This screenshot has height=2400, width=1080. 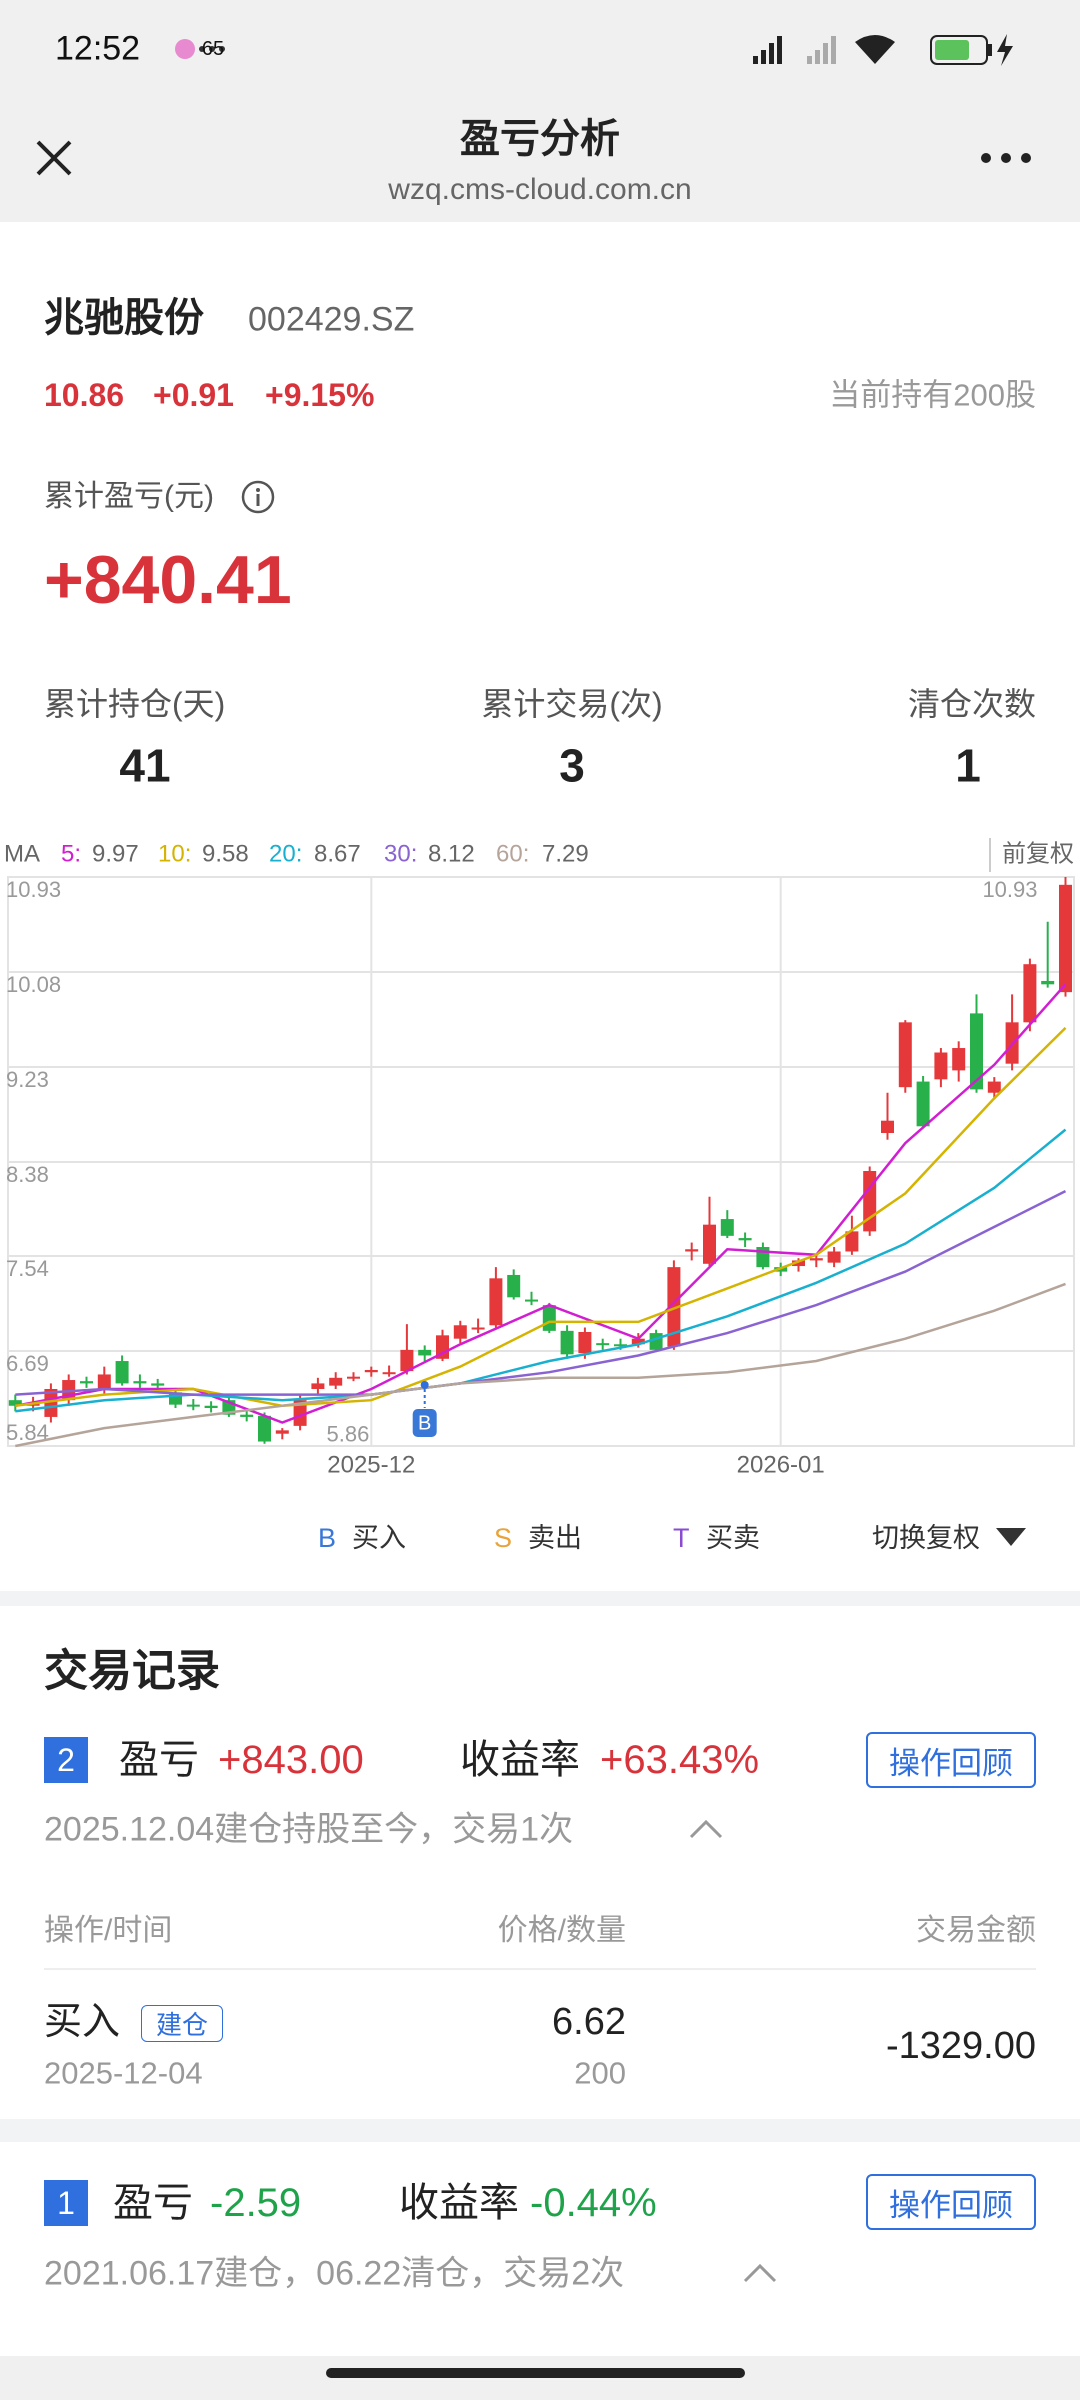 What do you see at coordinates (153, 2203) in the screenshot?
I see `pnl-label: 盈亏` at bounding box center [153, 2203].